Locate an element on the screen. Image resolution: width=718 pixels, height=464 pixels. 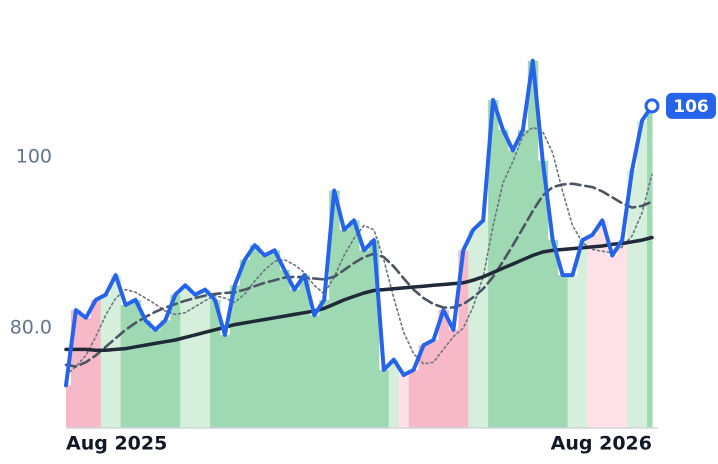
y-tick-label: 100 is located at coordinates (34, 157).